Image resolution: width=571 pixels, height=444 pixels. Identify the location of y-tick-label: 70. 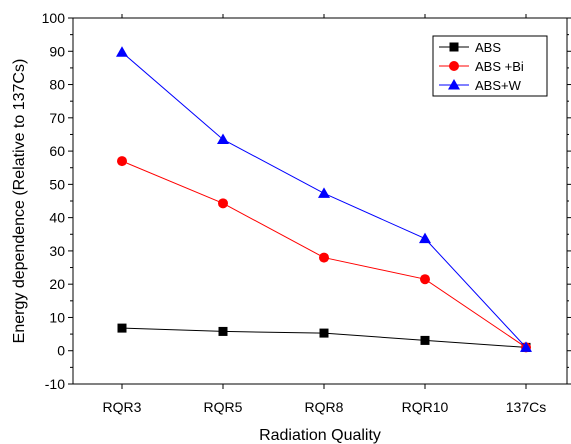
(57, 118).